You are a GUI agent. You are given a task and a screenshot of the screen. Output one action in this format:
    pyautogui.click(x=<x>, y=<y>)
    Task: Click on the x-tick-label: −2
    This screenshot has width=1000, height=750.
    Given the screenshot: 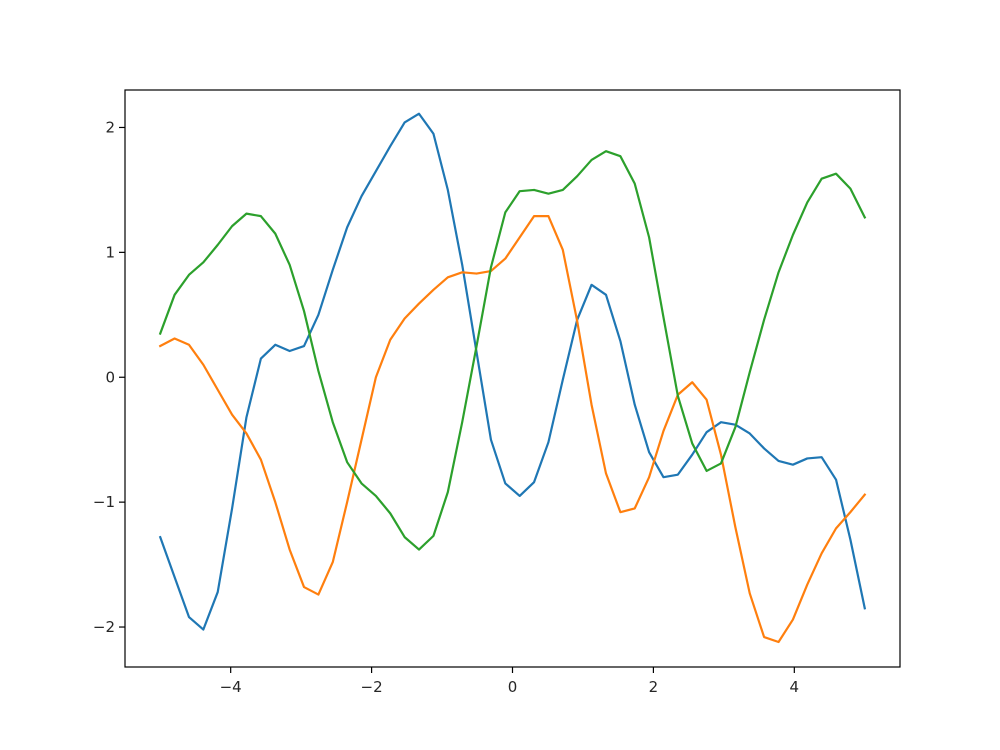 What is the action you would take?
    pyautogui.click(x=372, y=687)
    